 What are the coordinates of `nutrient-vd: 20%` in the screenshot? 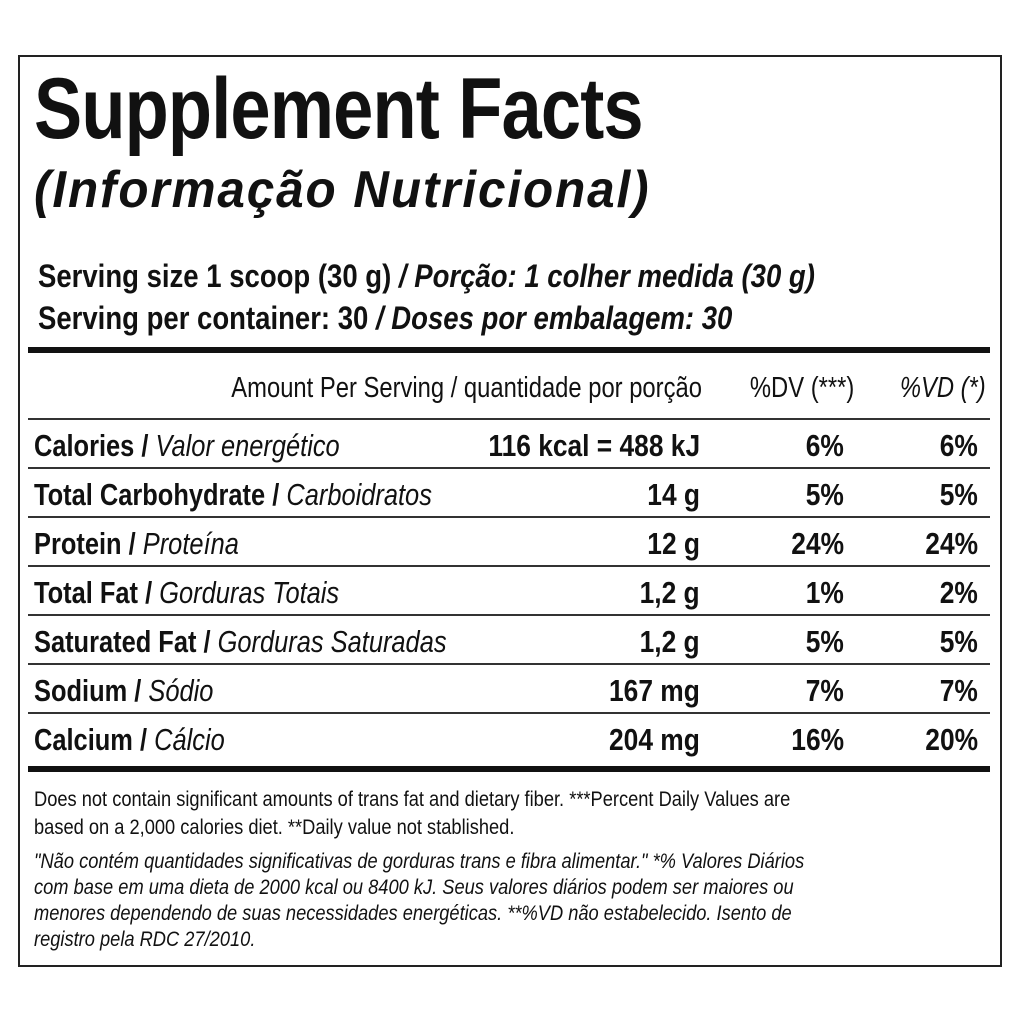 It's located at (951, 739).